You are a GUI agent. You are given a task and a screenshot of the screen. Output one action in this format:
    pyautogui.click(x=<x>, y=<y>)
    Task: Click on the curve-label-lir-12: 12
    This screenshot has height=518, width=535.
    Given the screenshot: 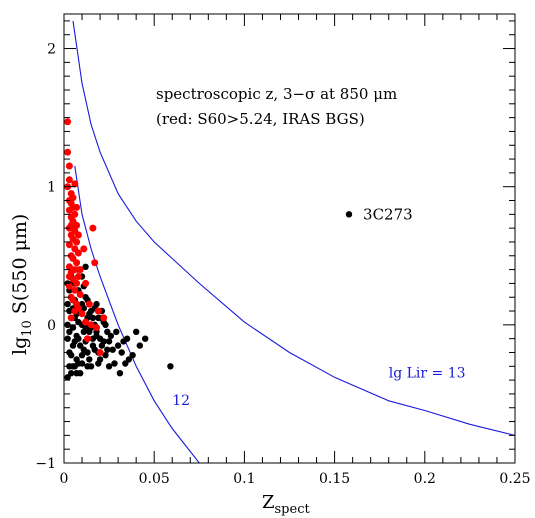 What is the action you would take?
    pyautogui.click(x=181, y=401)
    